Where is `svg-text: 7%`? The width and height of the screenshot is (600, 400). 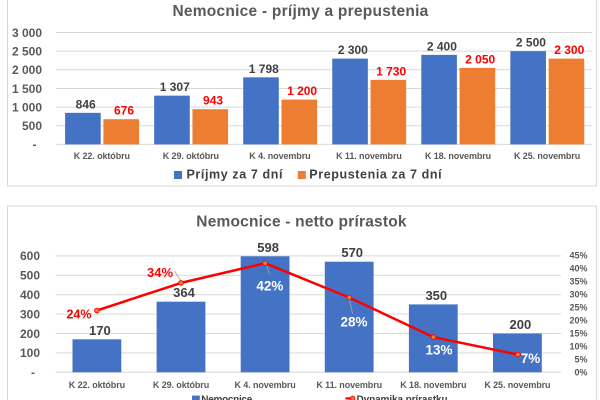
svg-text: 7% is located at coordinates (531, 358).